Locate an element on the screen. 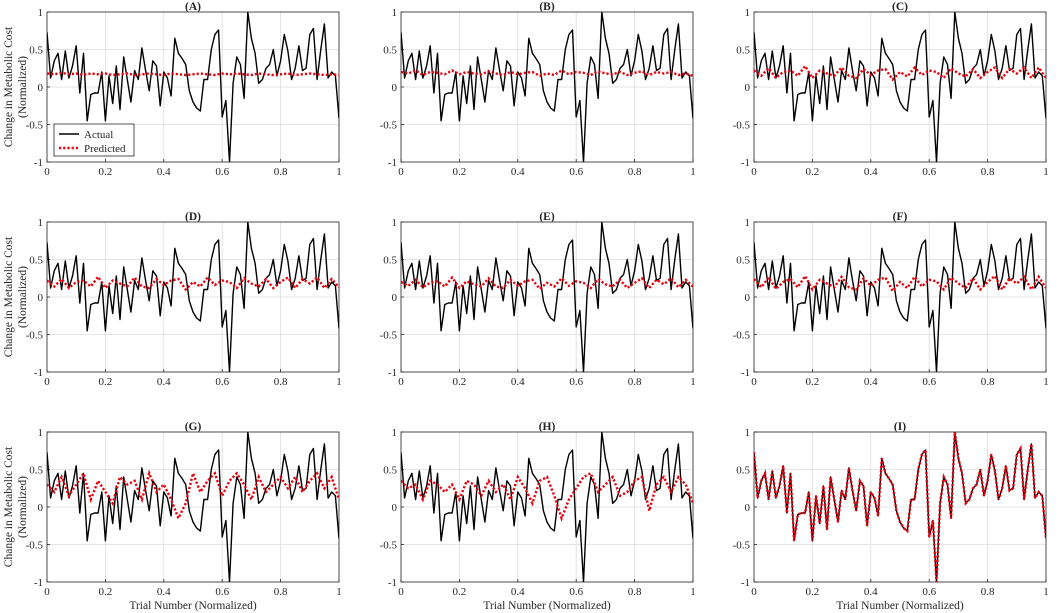 This screenshot has width=1059, height=613. legend: Actual Predicted is located at coordinates (94, 140).